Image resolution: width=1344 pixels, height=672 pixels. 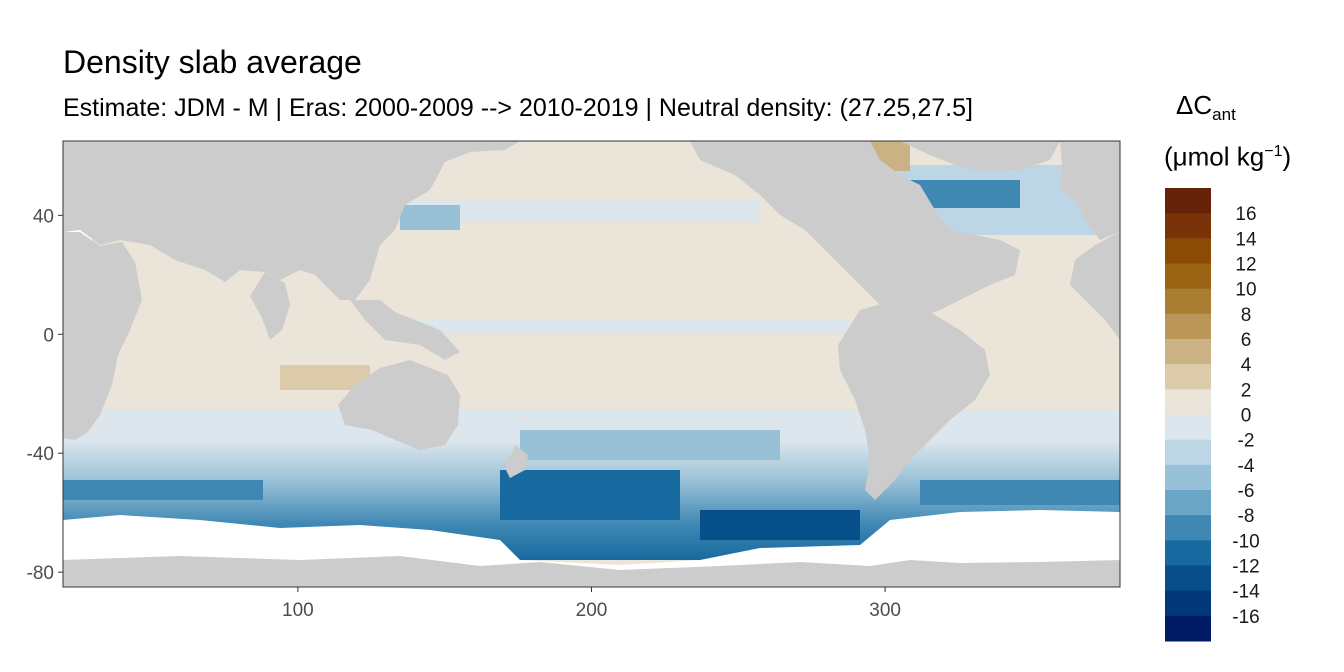 What do you see at coordinates (430, 217) in the screenshot?
I see `ocean-patch-kuroshio` at bounding box center [430, 217].